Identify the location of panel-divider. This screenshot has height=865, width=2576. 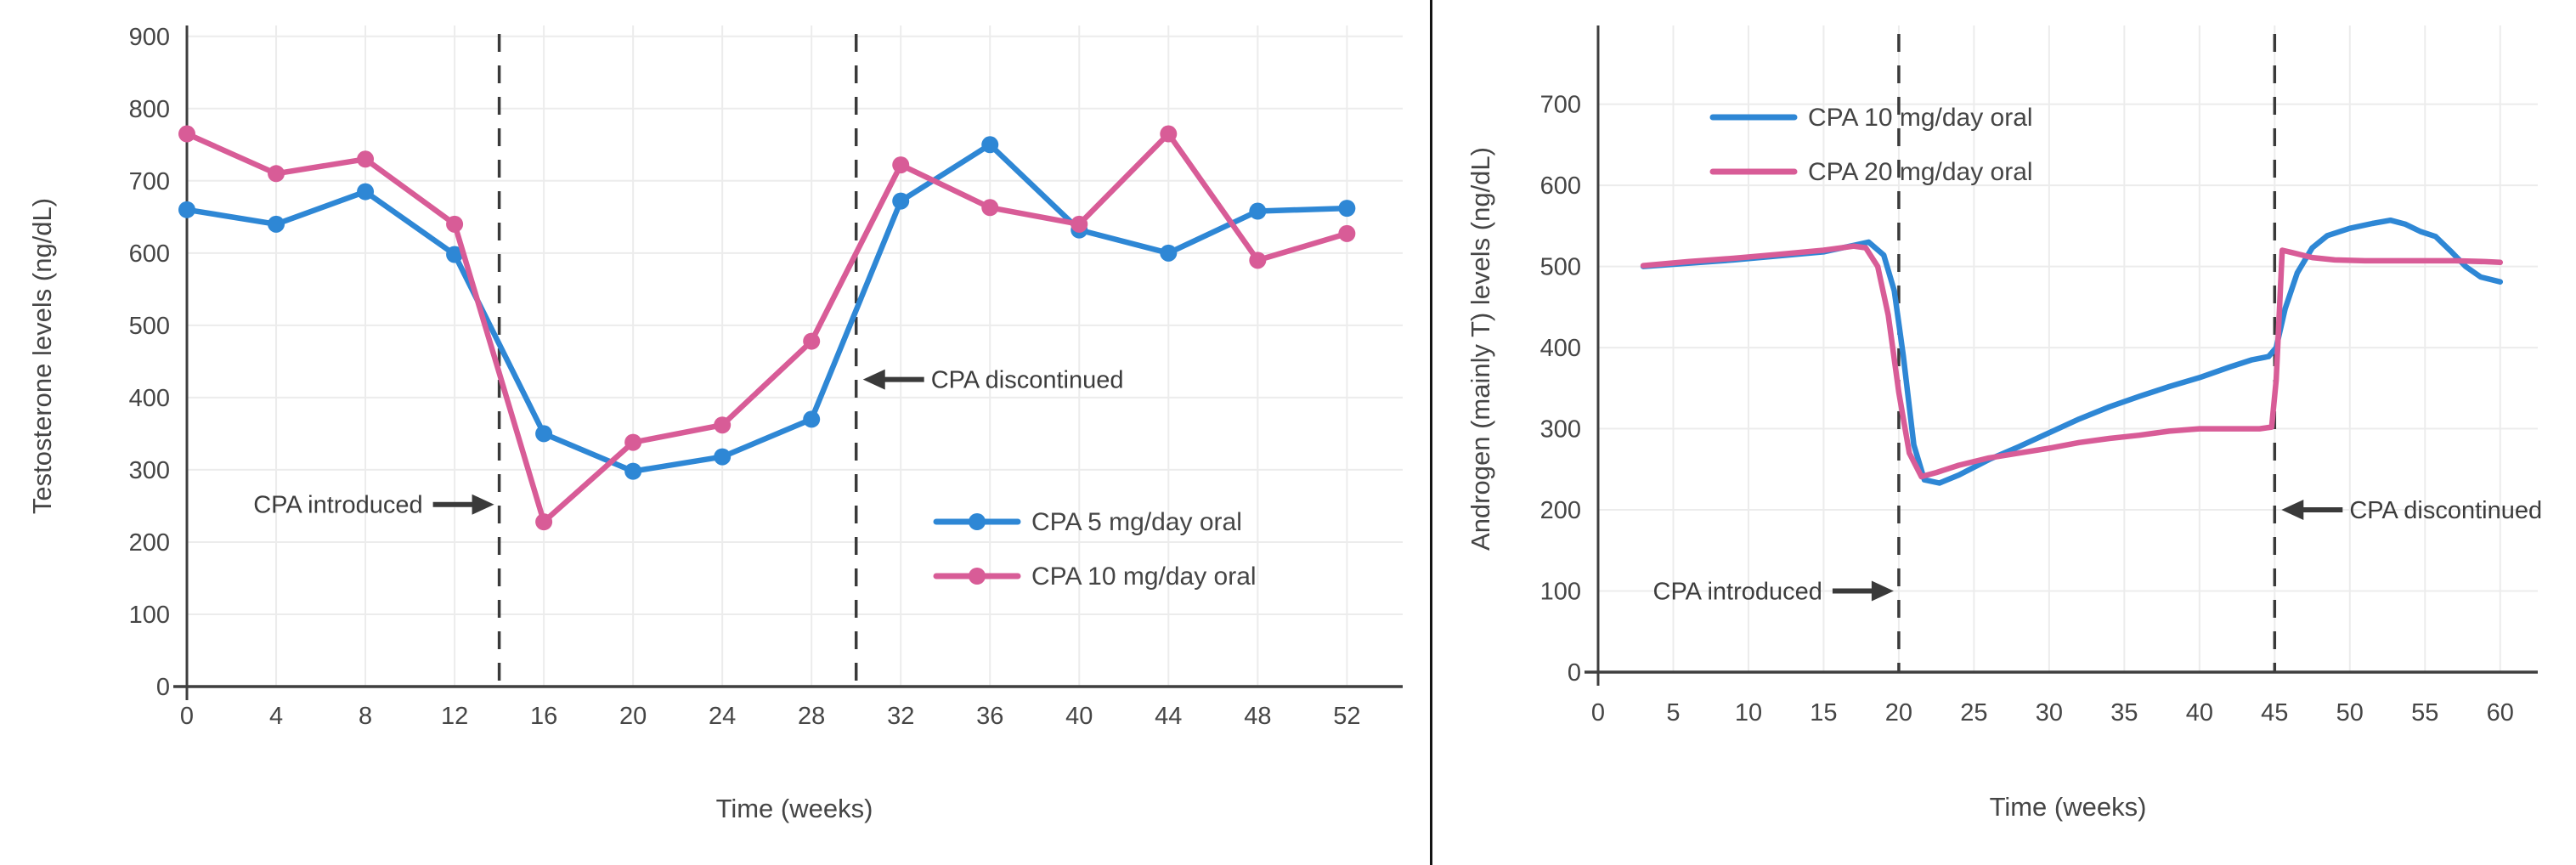
(1431, 432).